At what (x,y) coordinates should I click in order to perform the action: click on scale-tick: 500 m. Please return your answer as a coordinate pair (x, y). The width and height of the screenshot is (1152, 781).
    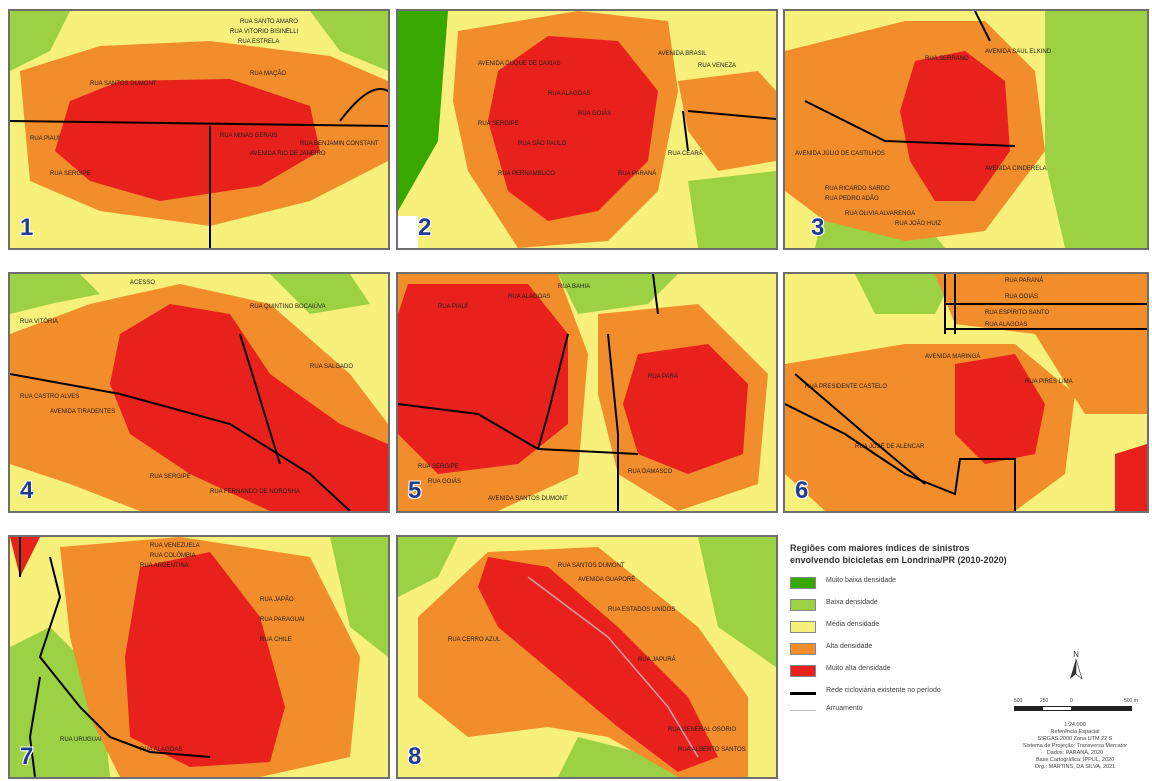
    Looking at the image, I should click on (1131, 701).